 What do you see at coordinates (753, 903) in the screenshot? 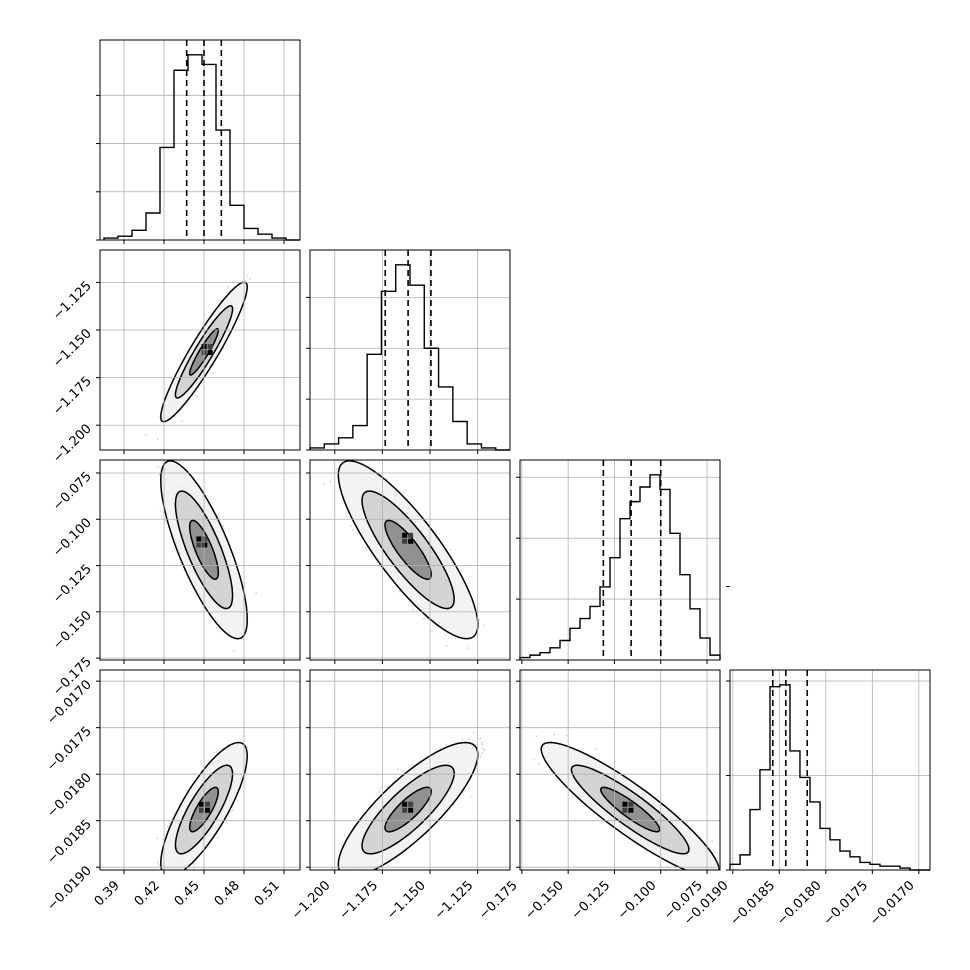
I see `x-tick-label: −0.0185` at bounding box center [753, 903].